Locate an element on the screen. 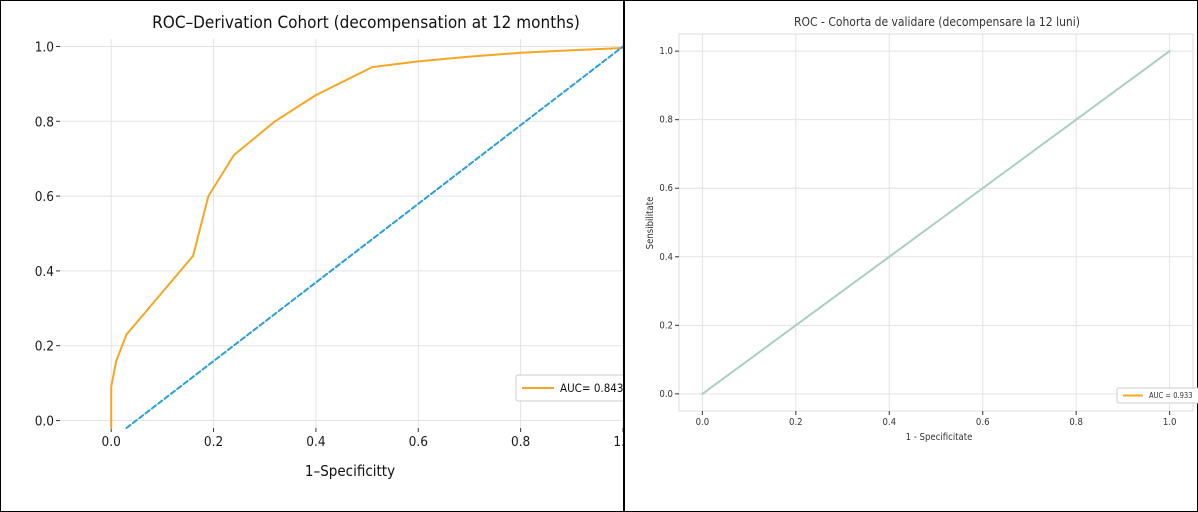 The image size is (1198, 512). legend: AUC= 0.843 is located at coordinates (569, 388).